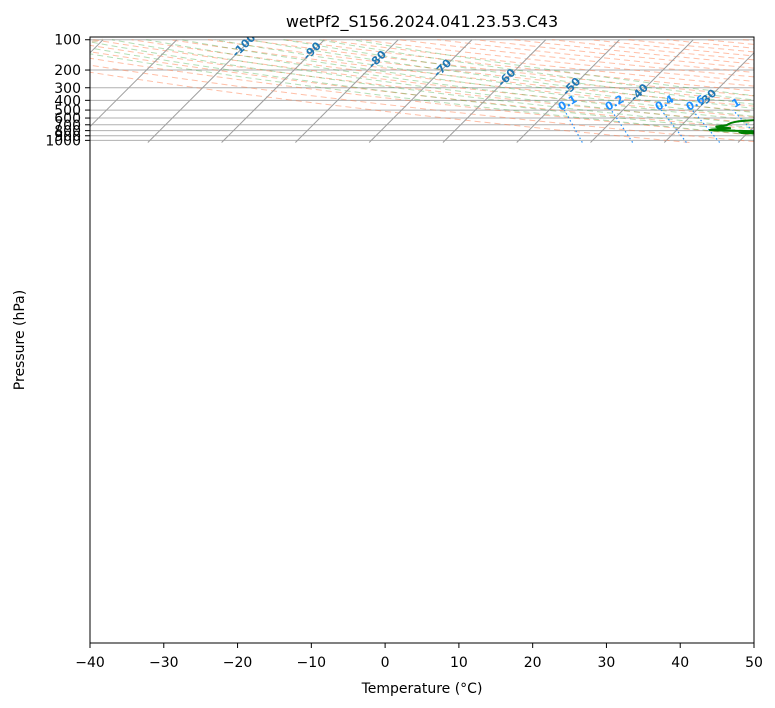  Describe the element at coordinates (67, 101) in the screenshot. I see `y-tick-label: 400` at that location.